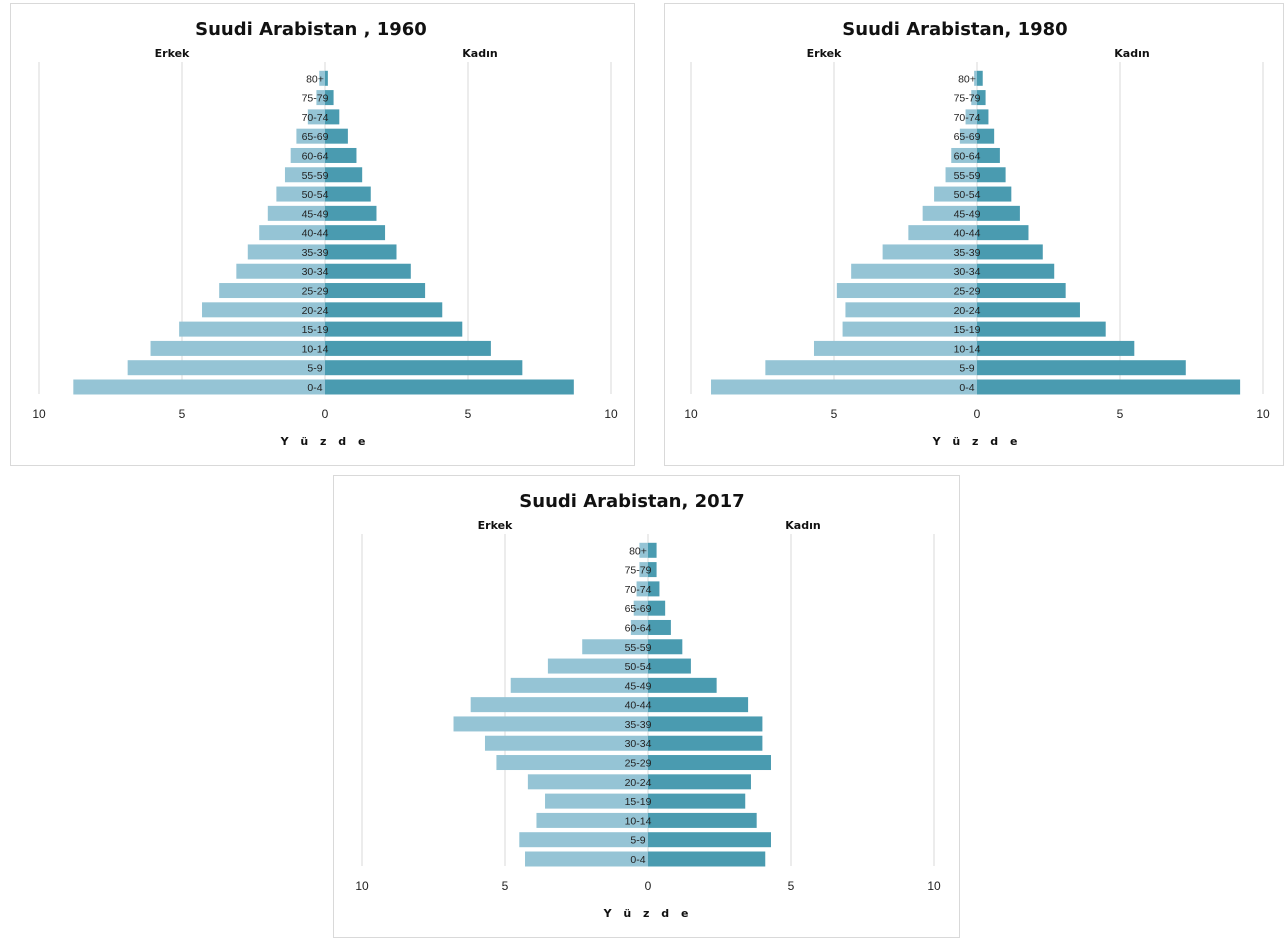 This screenshot has width=1286, height=941. What do you see at coordinates (967, 253) in the screenshot?
I see `age-group-label: 35-39` at bounding box center [967, 253].